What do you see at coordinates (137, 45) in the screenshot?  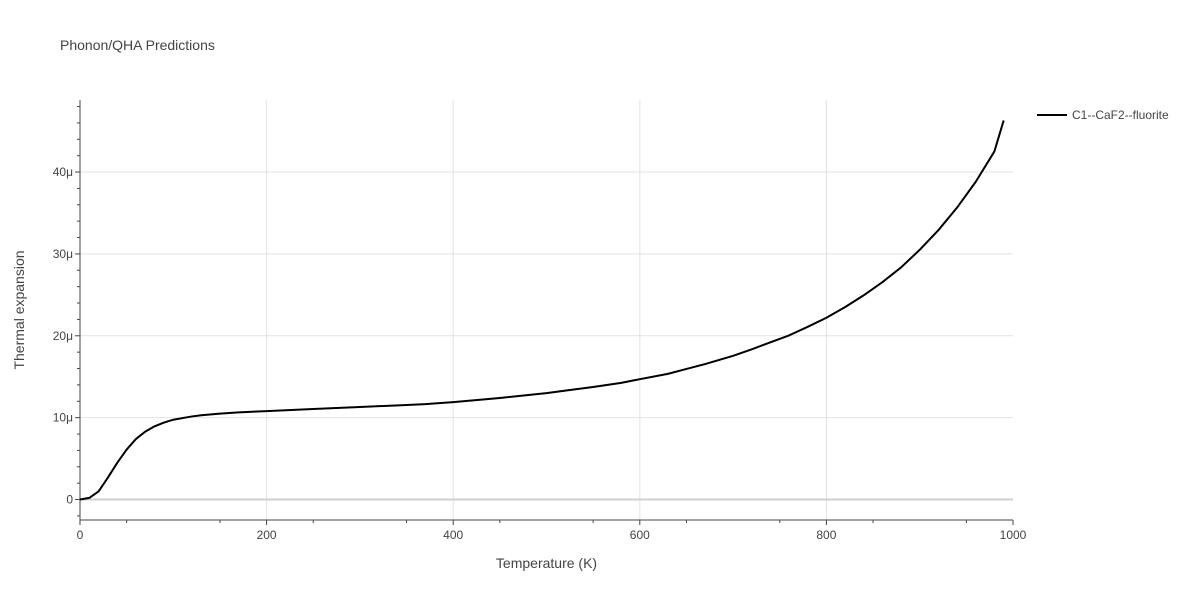 I see `chart-title: Phonon/QHA Predictions` at bounding box center [137, 45].